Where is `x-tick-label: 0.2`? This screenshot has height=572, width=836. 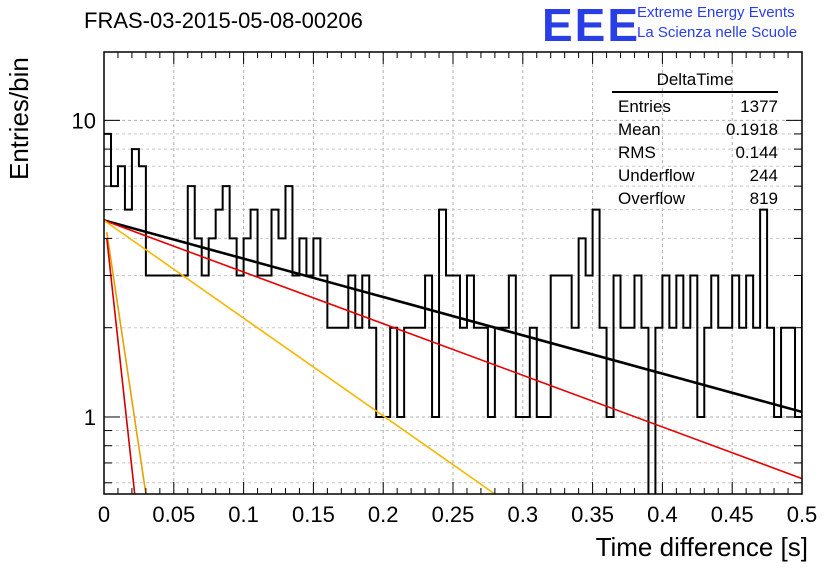 x-tick-label: 0.2 is located at coordinates (383, 514).